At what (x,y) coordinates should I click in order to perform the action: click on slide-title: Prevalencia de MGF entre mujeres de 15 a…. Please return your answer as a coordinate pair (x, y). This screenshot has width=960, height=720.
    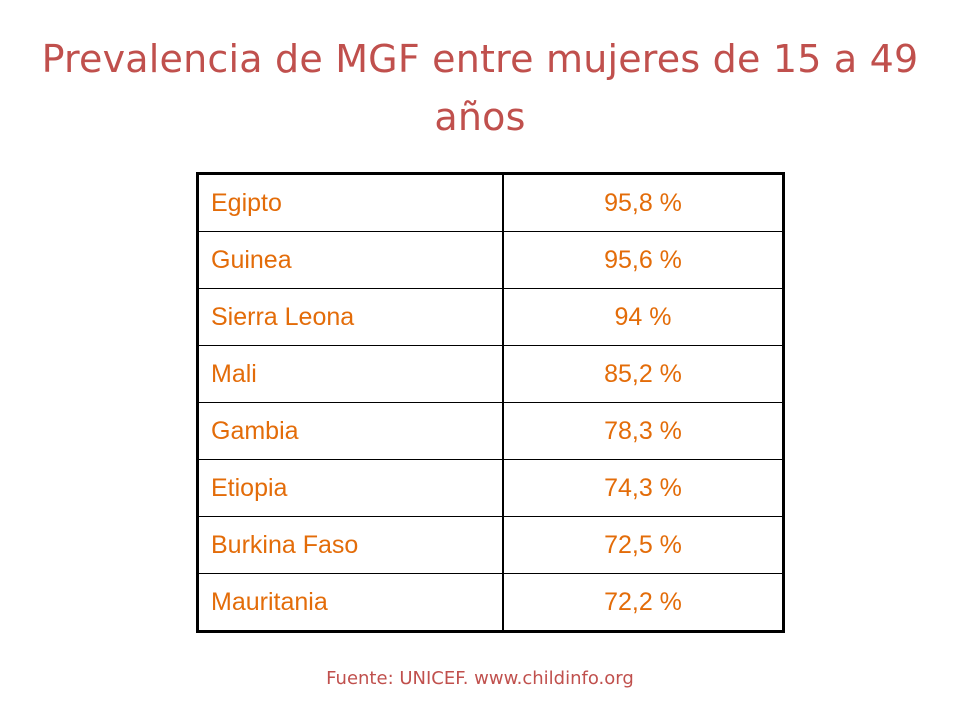
    Looking at the image, I should click on (480, 88).